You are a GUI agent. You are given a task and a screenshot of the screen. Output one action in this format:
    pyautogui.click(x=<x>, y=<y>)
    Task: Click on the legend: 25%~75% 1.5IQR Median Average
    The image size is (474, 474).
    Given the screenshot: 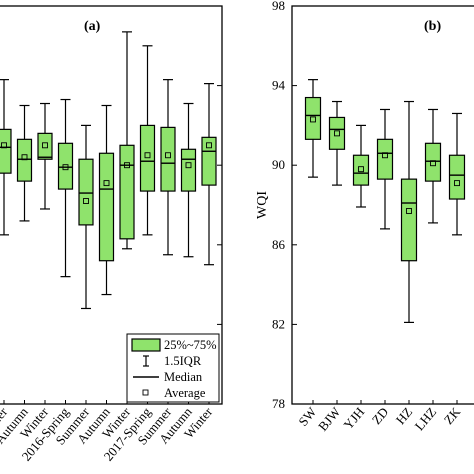 What is the action you would take?
    pyautogui.click(x=173, y=368)
    